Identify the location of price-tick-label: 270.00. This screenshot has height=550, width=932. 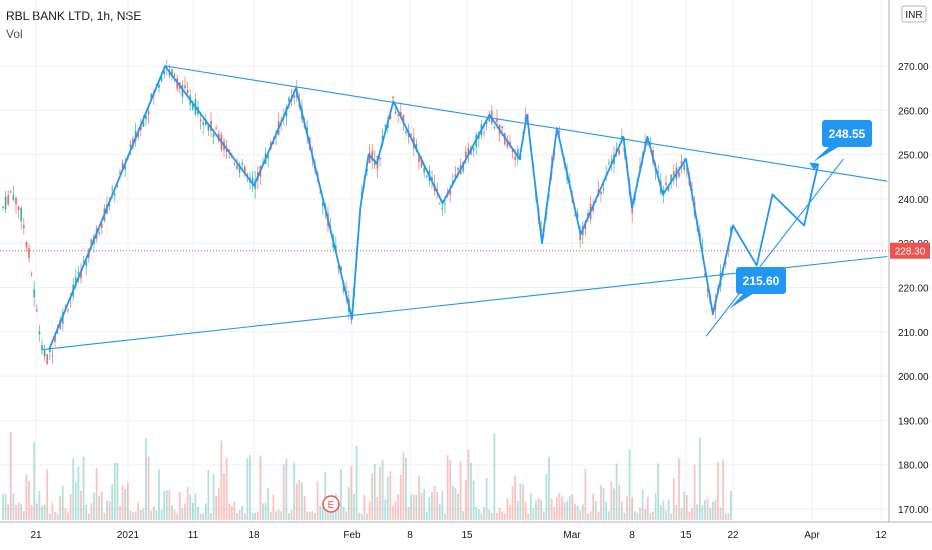
(913, 67).